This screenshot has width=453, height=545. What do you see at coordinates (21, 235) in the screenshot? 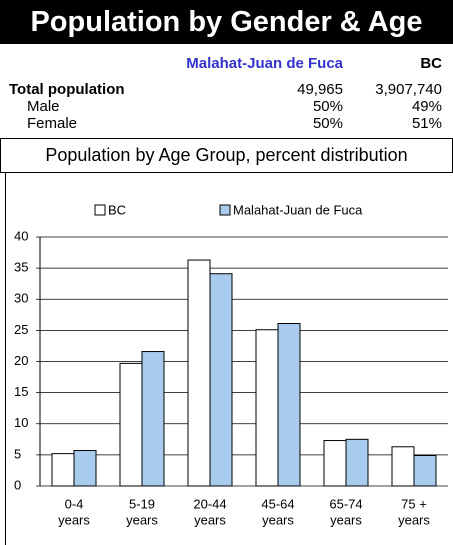
I see `y-tick-label: 40` at bounding box center [21, 235].